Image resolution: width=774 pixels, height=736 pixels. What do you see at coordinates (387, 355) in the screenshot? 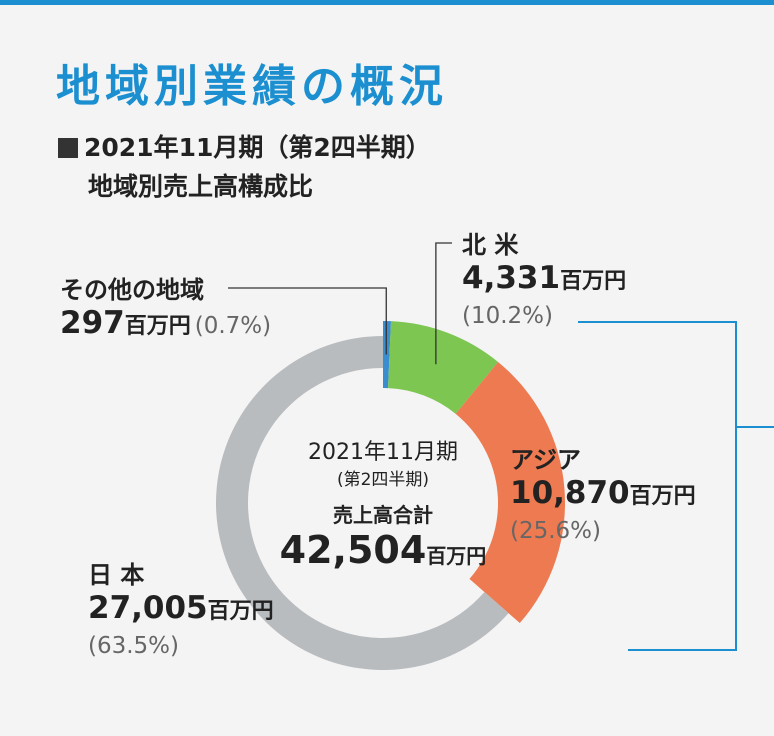
I see `slice-other` at bounding box center [387, 355].